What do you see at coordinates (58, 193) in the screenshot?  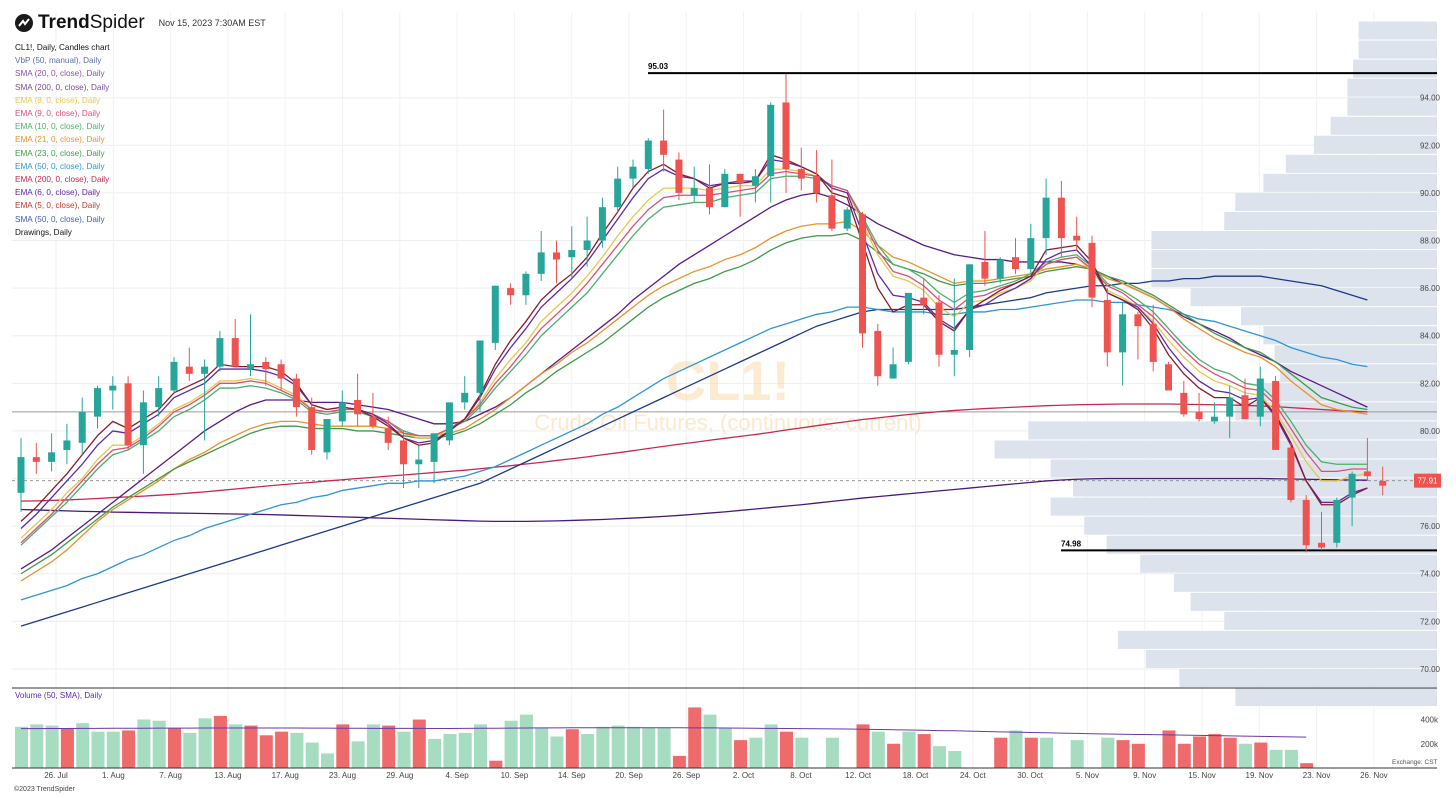 I see `legend-item: EMA (6, 0, close), Daily` at bounding box center [58, 193].